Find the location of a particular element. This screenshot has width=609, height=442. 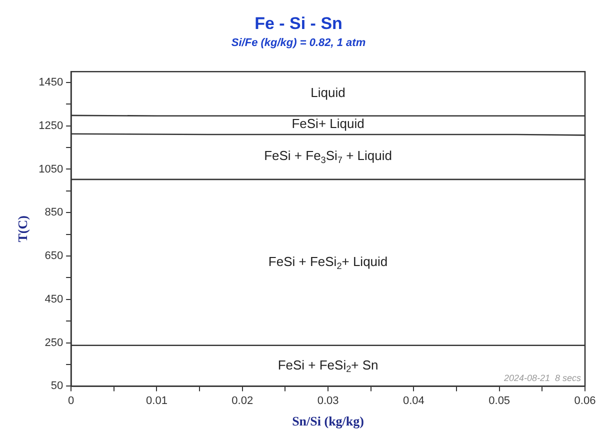

x-tick-label: 0.04 is located at coordinates (413, 400).